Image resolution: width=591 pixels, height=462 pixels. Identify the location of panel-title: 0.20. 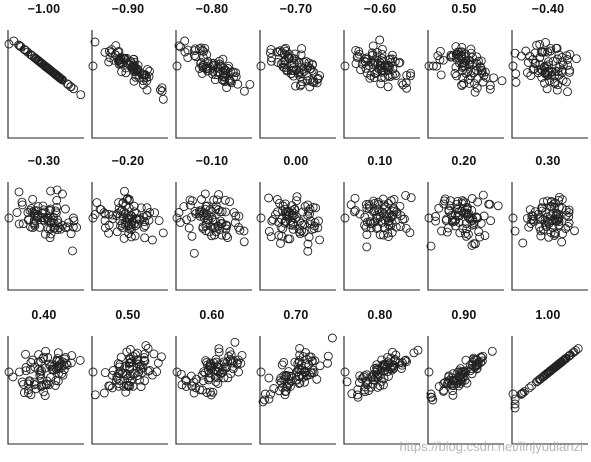
(464, 161).